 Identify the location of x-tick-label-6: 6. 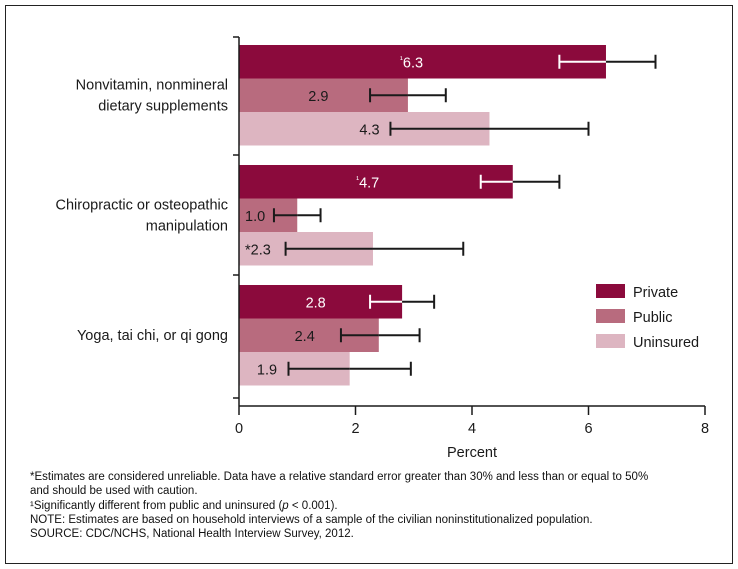
(588, 429).